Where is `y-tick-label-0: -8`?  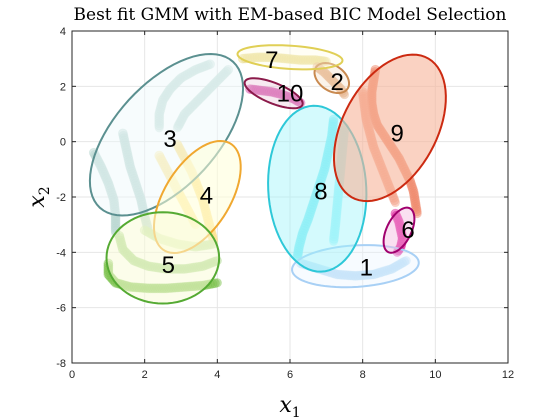
y-tick-label-0: -8 is located at coordinates (61, 364).